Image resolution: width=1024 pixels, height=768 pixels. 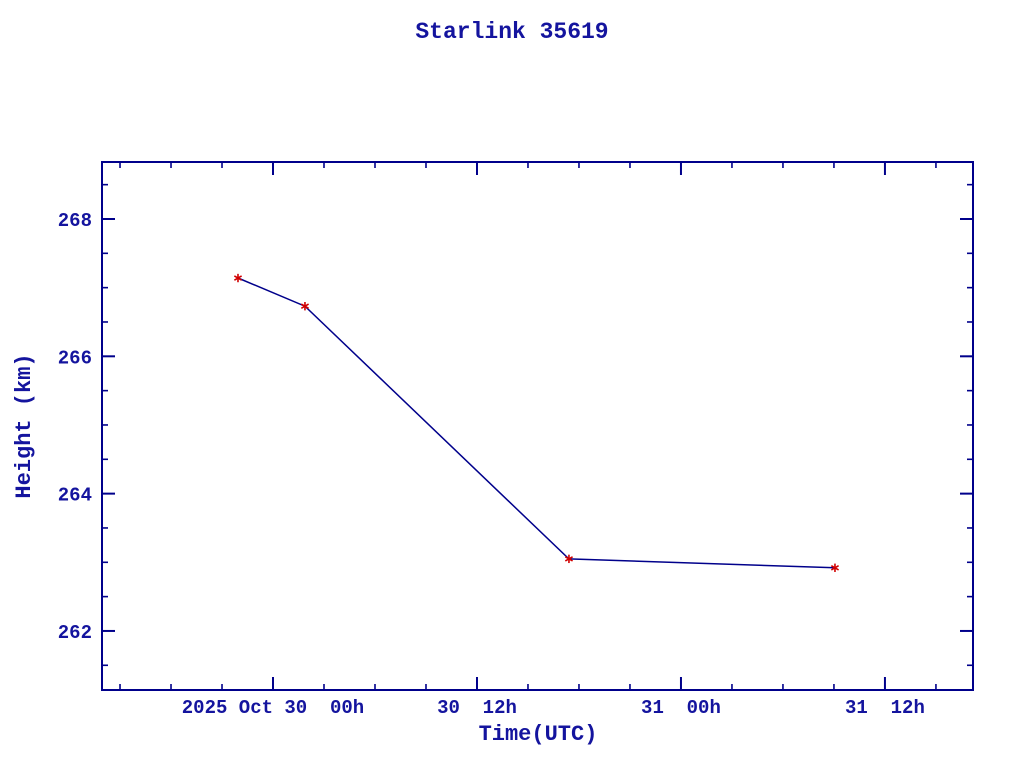 I want to click on y-axis-tick-label: 266, so click(x=75, y=358).